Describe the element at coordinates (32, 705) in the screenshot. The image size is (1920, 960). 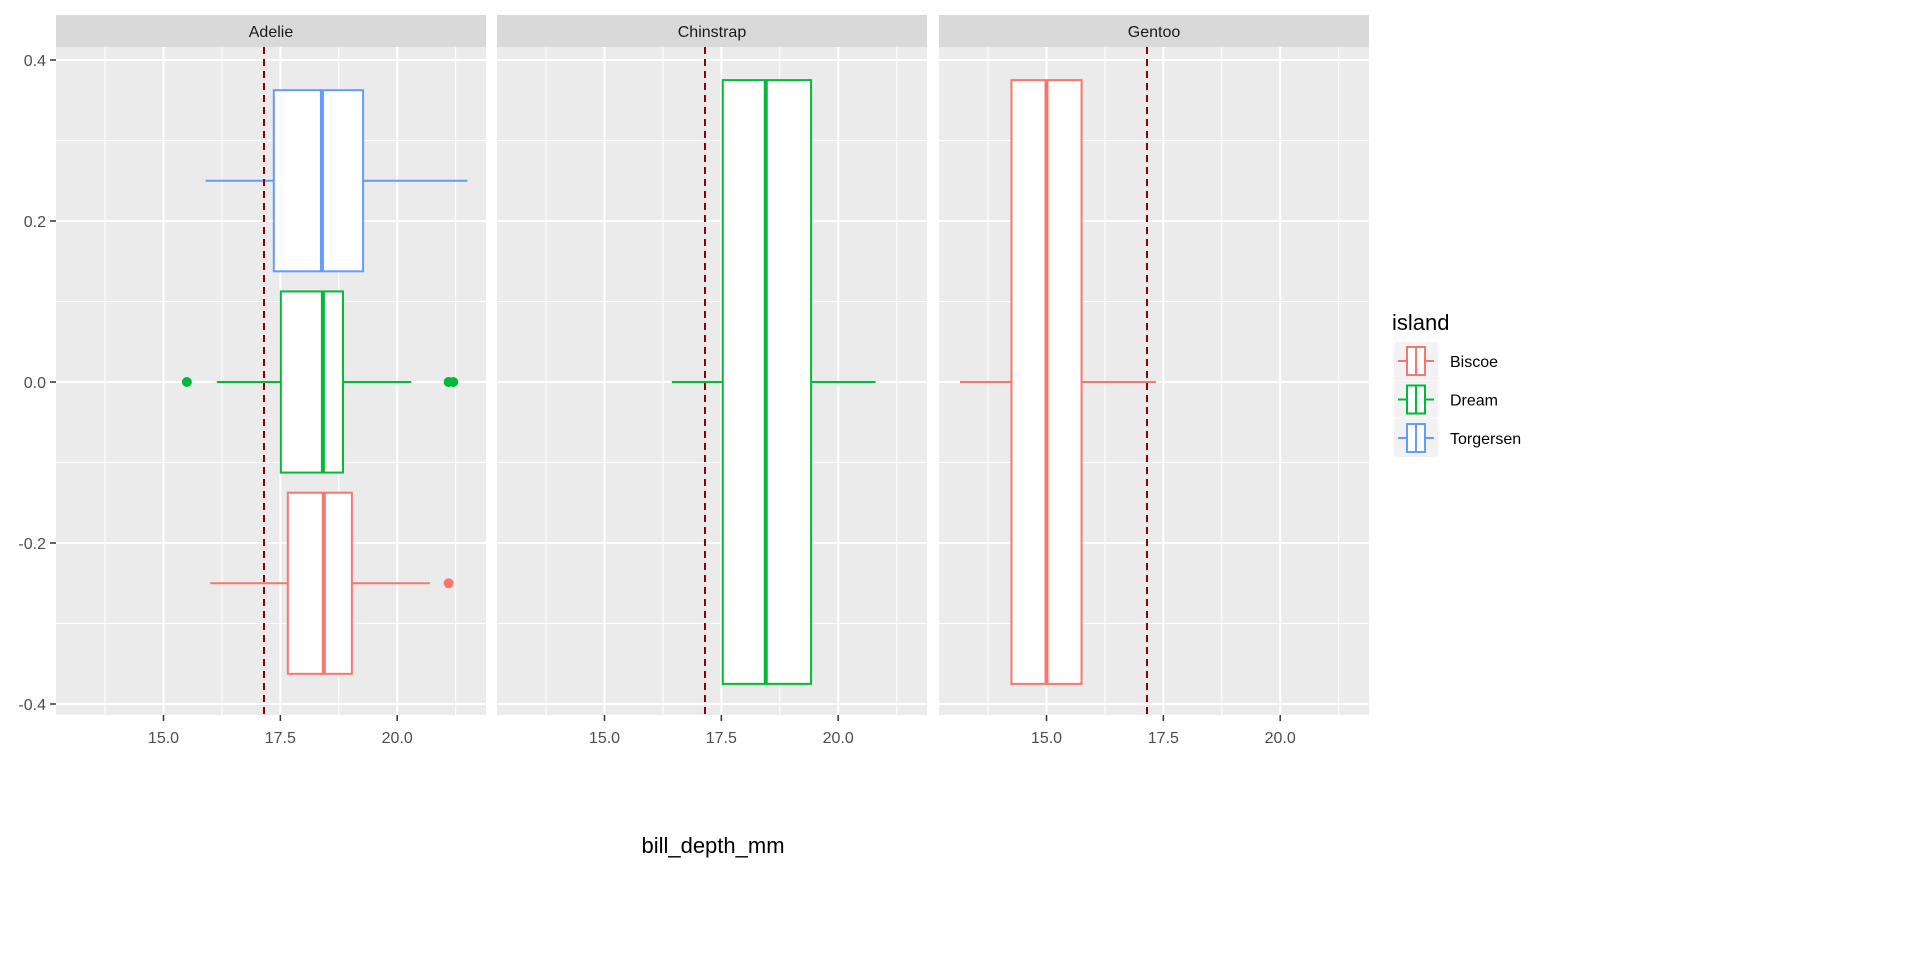
I see `y-tick-label: -0.4` at that location.